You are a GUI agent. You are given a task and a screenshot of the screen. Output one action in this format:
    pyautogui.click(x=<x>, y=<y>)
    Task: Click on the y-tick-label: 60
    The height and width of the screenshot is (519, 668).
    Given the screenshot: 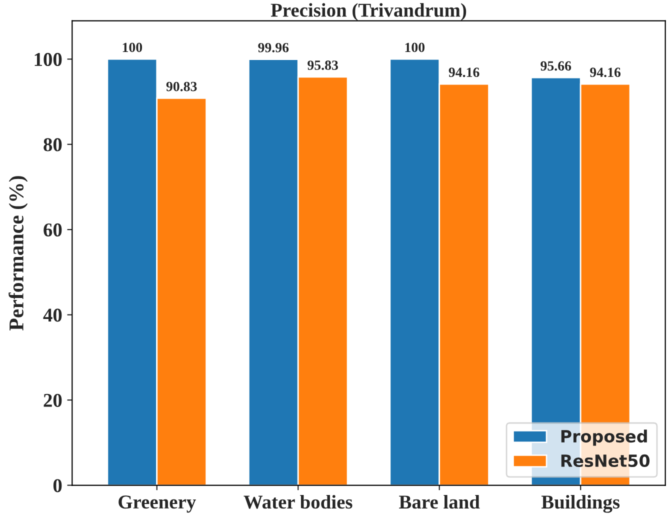 What is the action you would take?
    pyautogui.click(x=53, y=230)
    